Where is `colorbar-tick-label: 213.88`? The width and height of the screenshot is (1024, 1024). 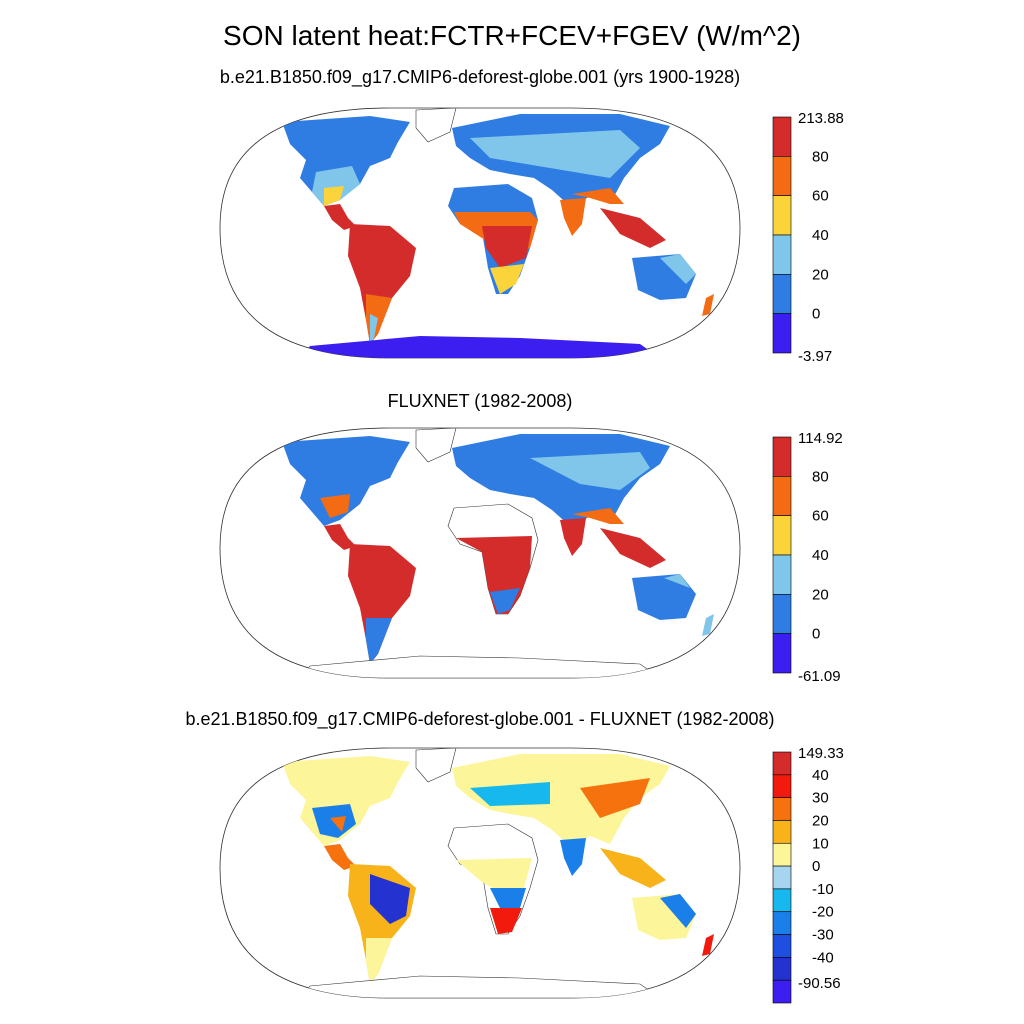
colorbar-tick-label: 213.88 is located at coordinates (821, 118).